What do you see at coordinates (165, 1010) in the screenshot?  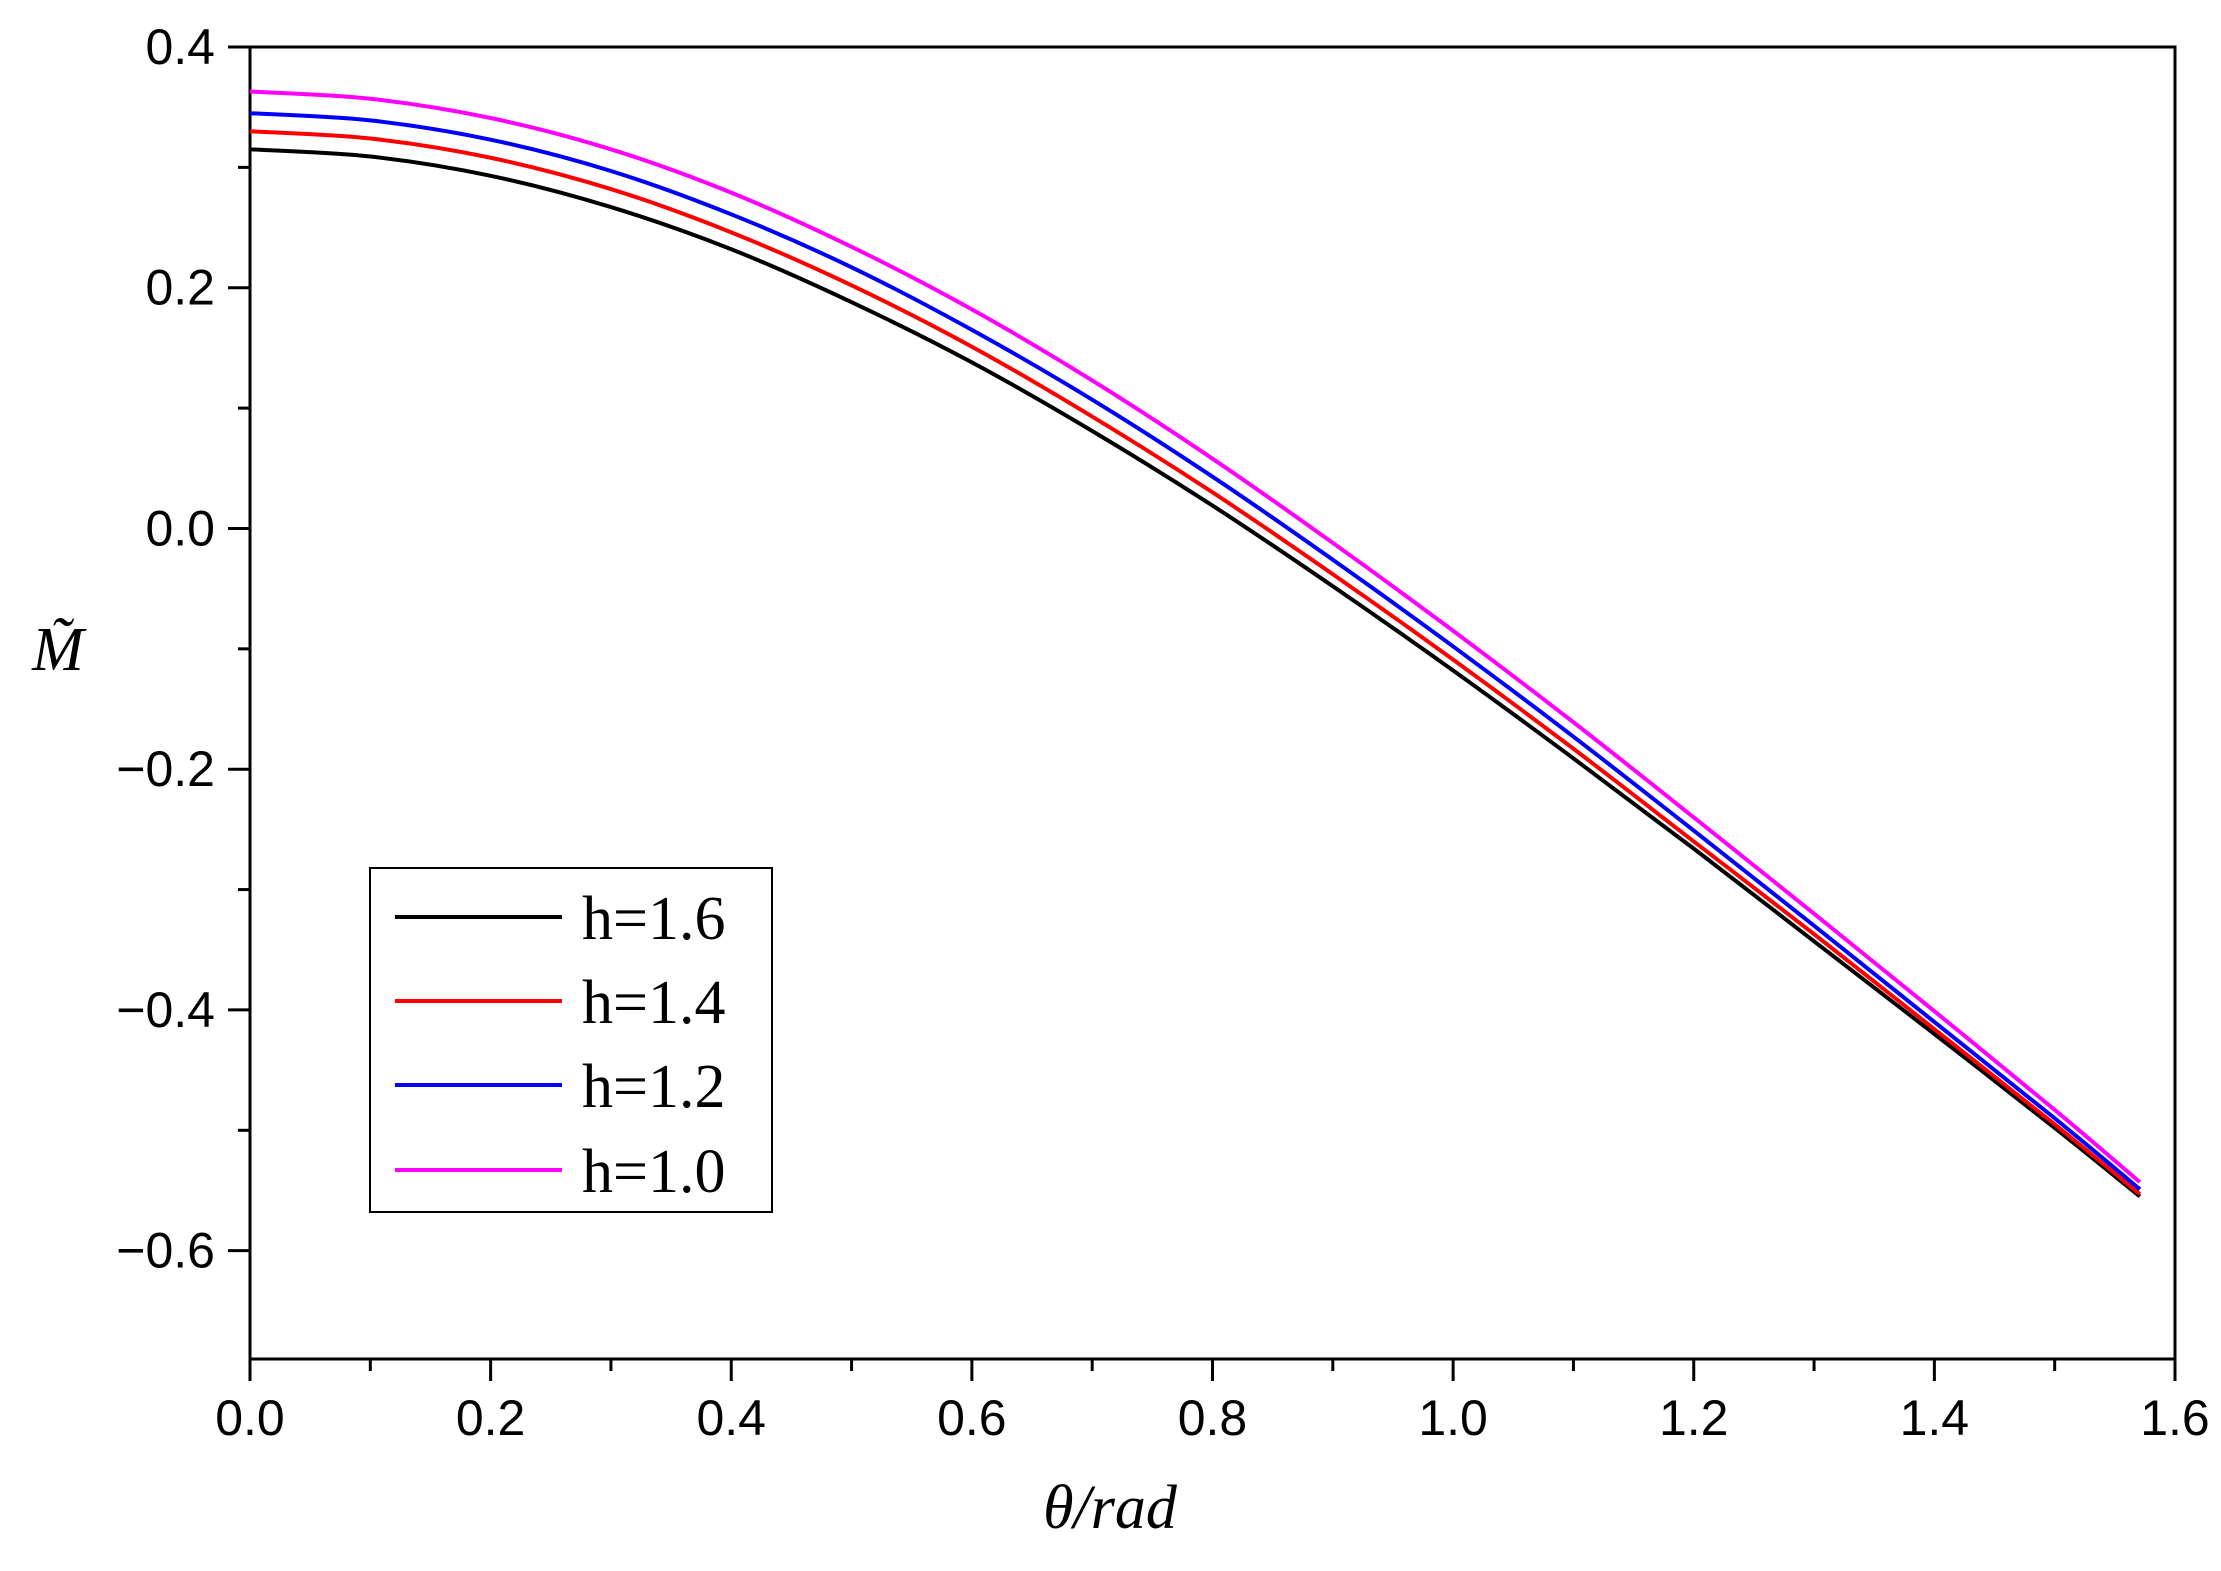 I see `y-tick-label: −0.4` at bounding box center [165, 1010].